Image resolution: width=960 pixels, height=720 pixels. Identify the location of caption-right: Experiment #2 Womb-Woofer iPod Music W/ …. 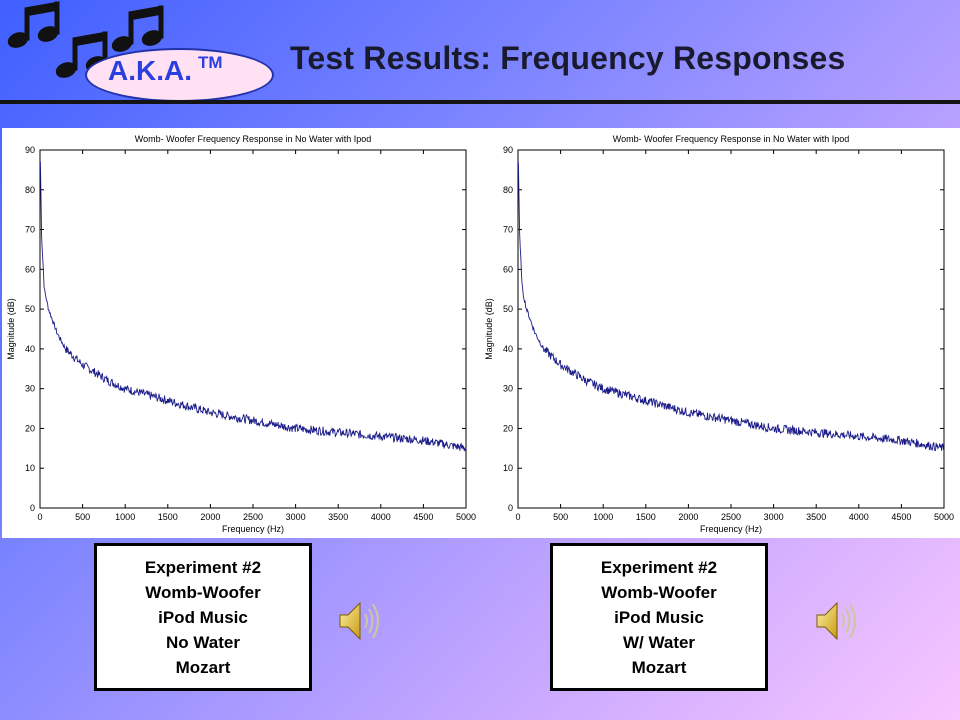
(659, 617).